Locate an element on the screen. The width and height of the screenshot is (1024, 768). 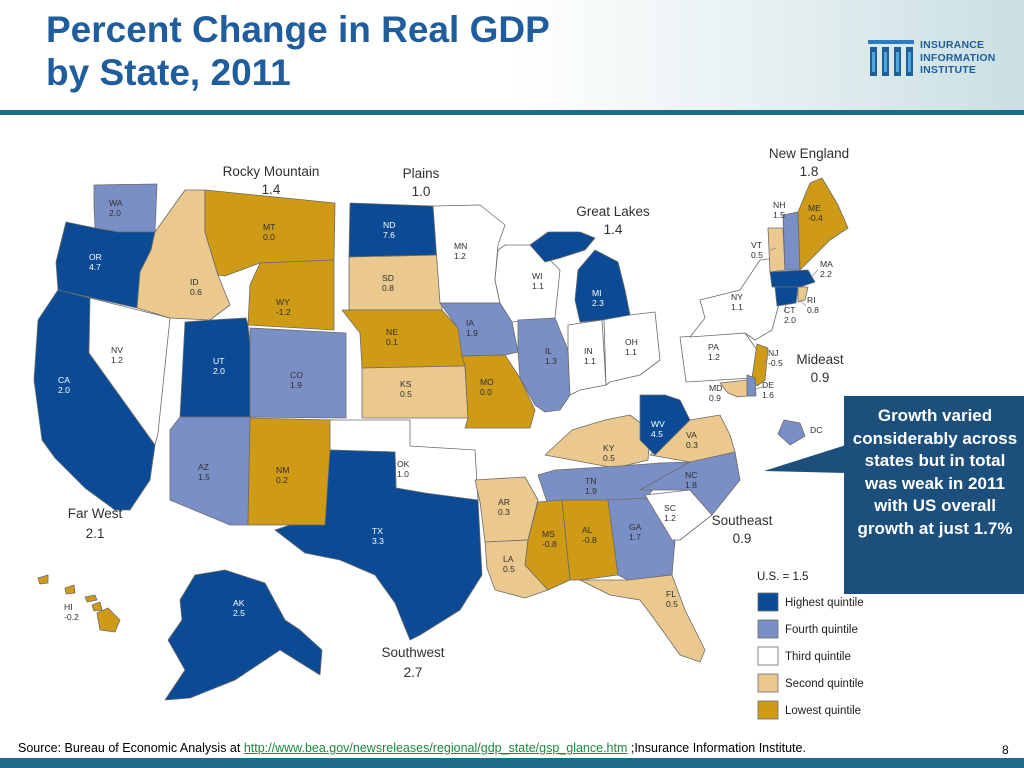
legend-swatch-fourth is located at coordinates (768, 629).